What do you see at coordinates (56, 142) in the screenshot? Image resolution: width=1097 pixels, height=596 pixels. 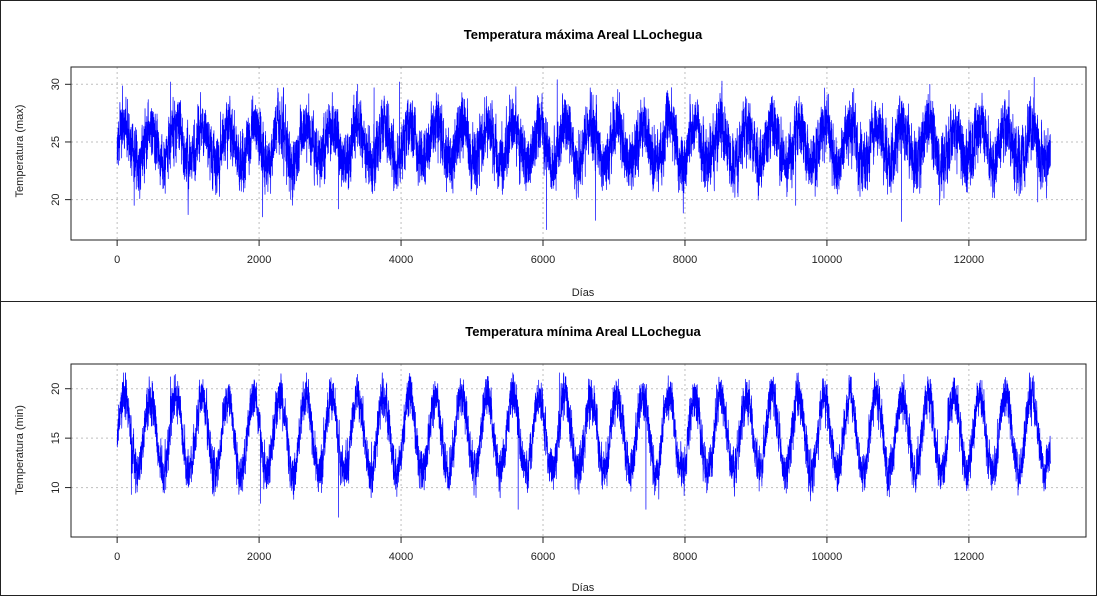 I see `y-tick-label: 25` at bounding box center [56, 142].